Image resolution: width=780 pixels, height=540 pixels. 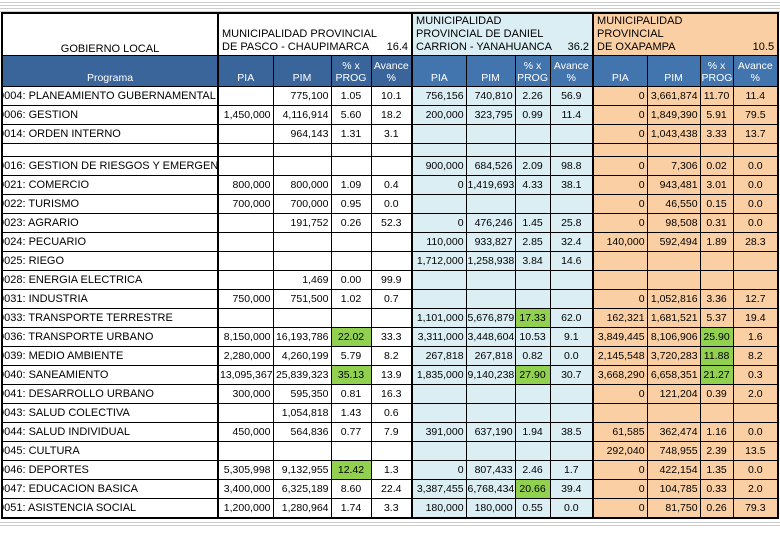 I want to click on cell-prog-daniel-carrion: 10.53, so click(x=532, y=337).